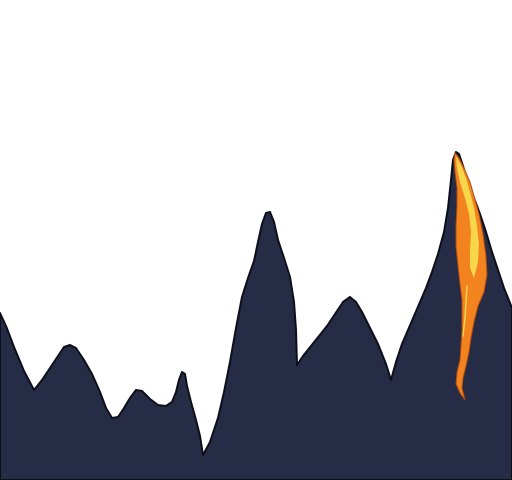  What do you see at coordinates (465, 311) in the screenshot?
I see `lava-drip` at bounding box center [465, 311].